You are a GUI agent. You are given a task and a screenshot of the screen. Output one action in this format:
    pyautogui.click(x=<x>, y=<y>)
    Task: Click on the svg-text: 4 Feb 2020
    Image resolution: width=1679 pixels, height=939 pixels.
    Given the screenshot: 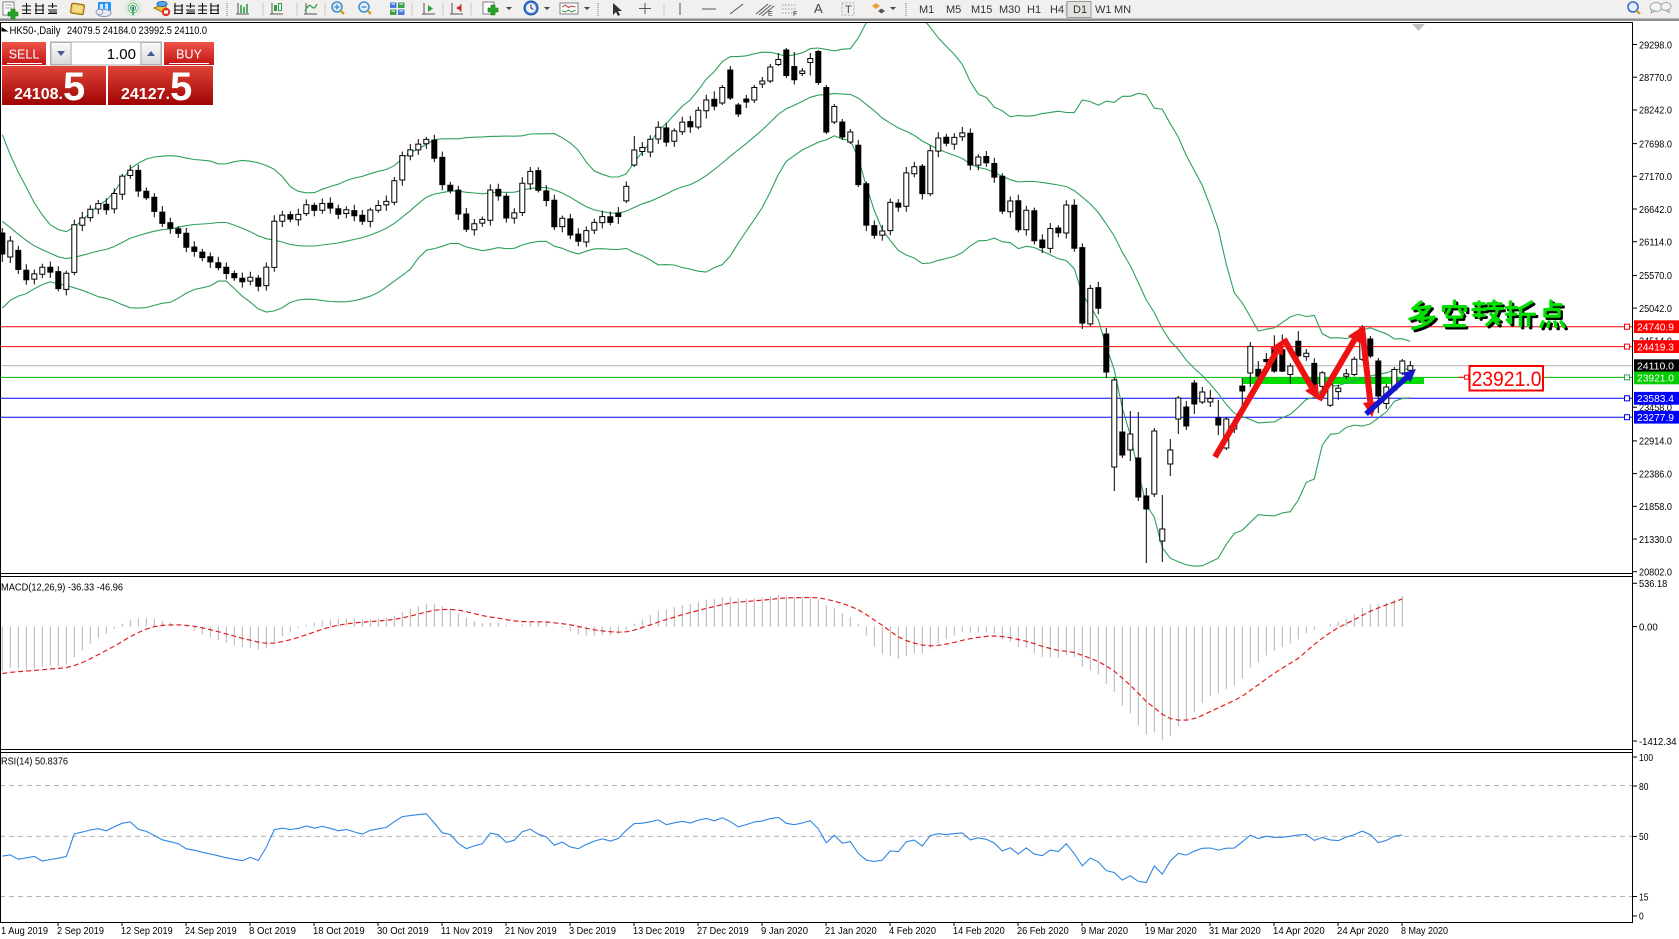 What is the action you would take?
    pyautogui.click(x=912, y=931)
    